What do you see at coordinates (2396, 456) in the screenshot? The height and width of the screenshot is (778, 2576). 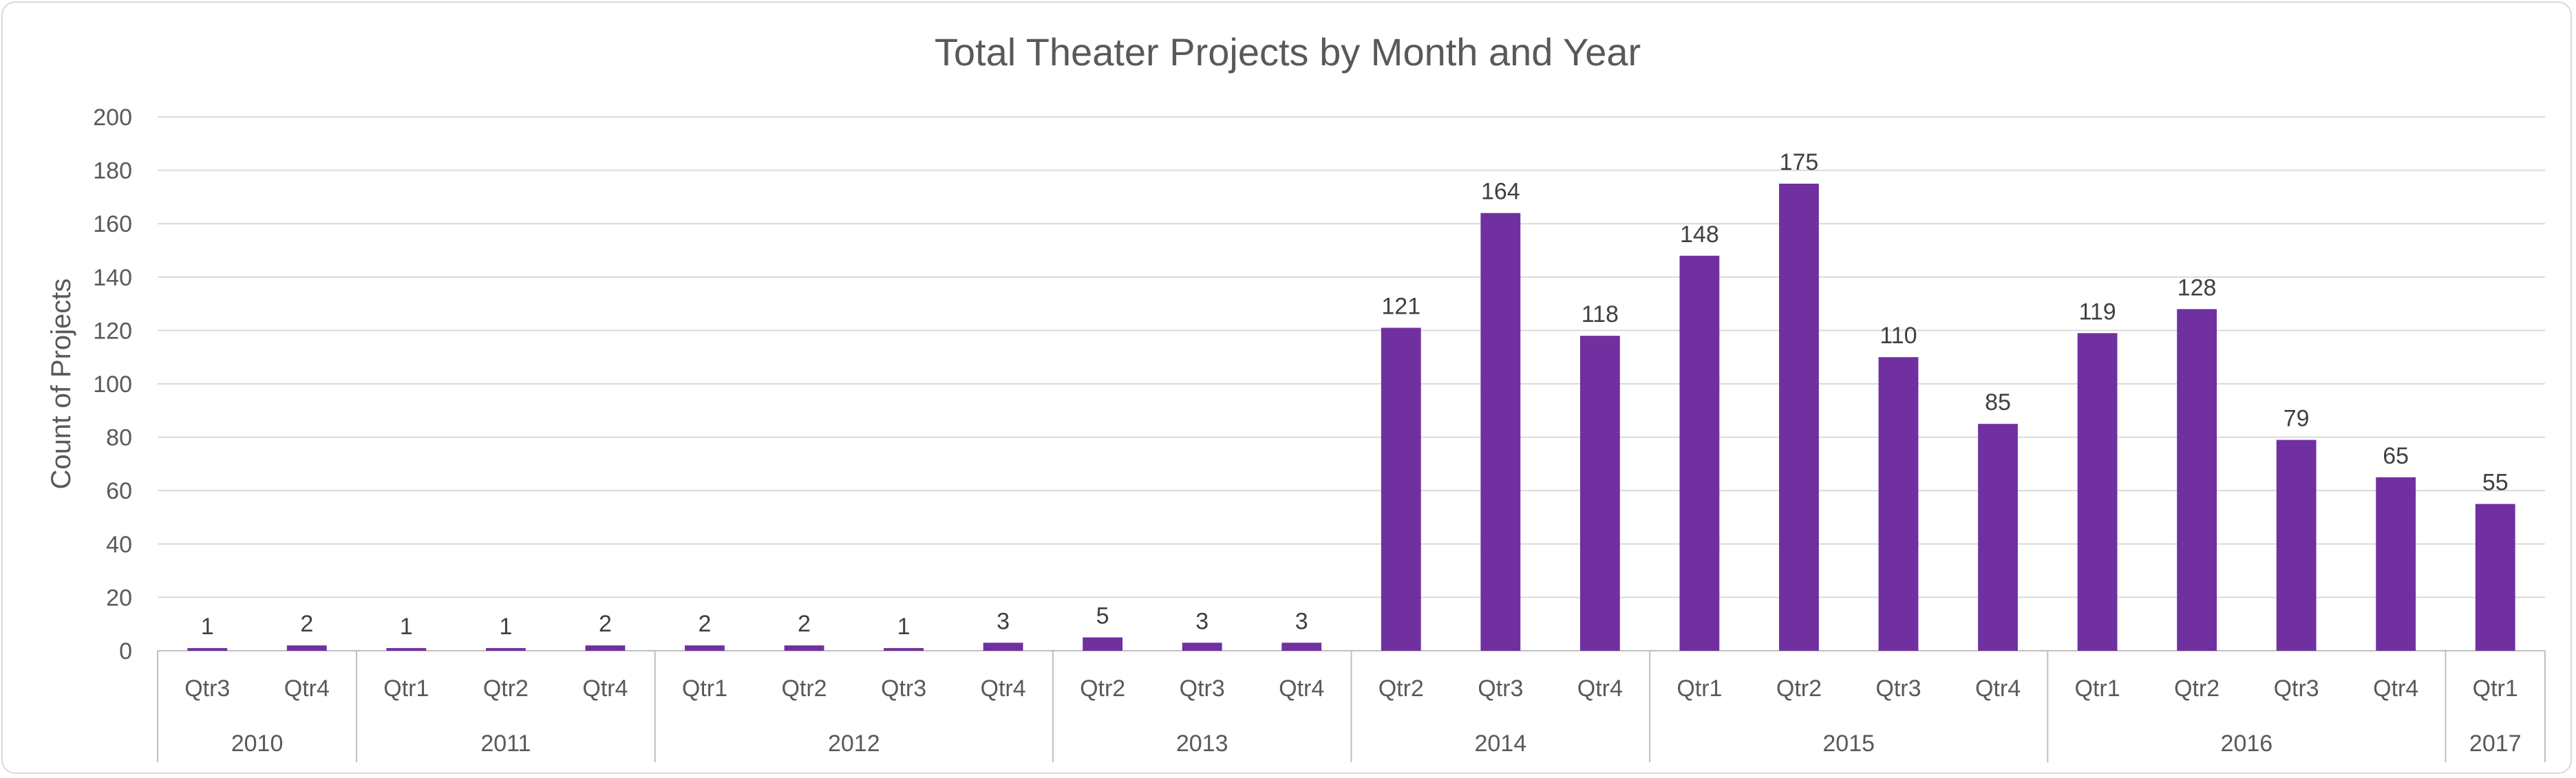 I see `data-label: 65` at bounding box center [2396, 456].